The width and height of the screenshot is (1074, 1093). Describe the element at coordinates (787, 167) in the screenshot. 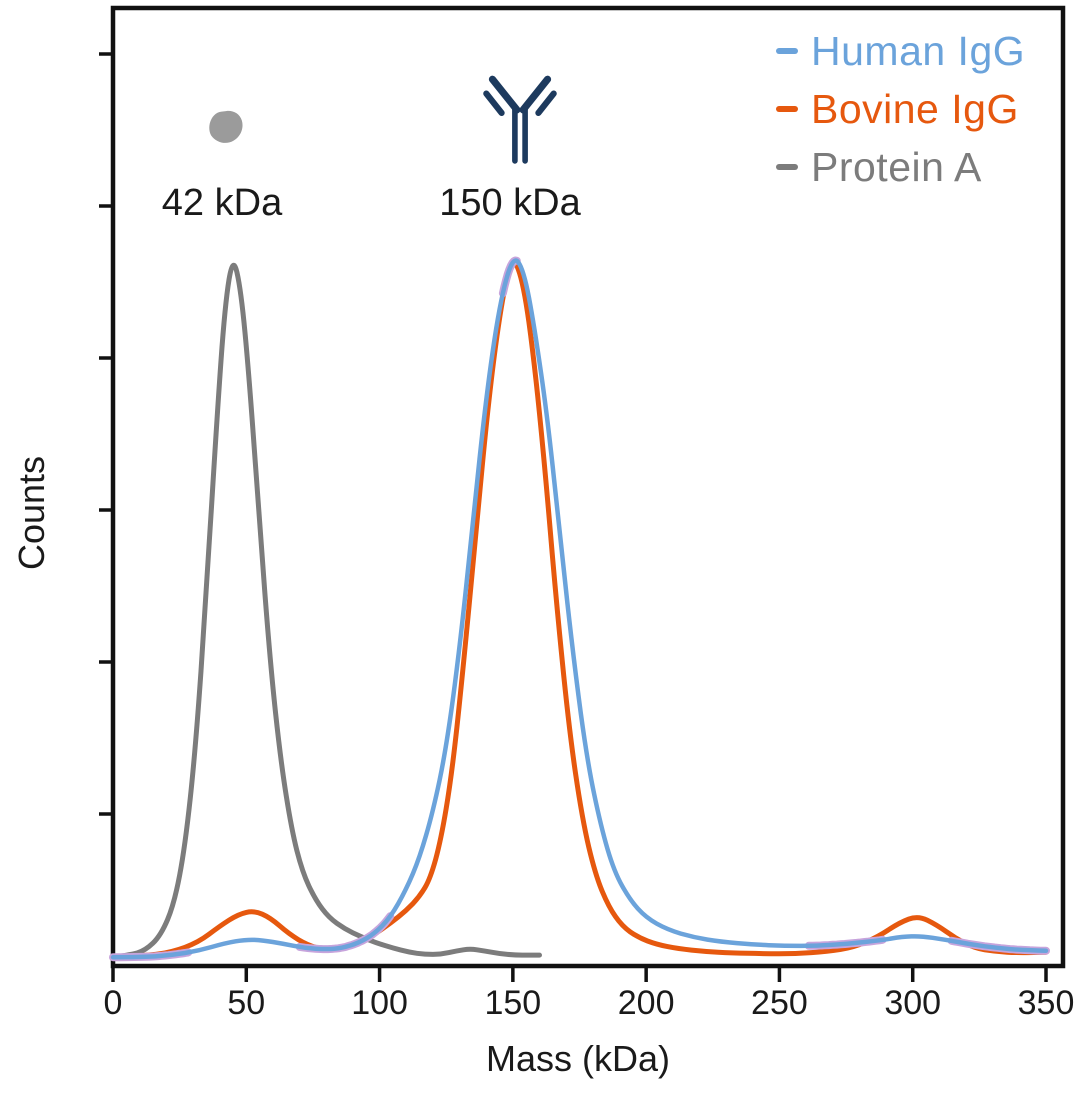

I see `legend-line-swatch-protein-a` at that location.